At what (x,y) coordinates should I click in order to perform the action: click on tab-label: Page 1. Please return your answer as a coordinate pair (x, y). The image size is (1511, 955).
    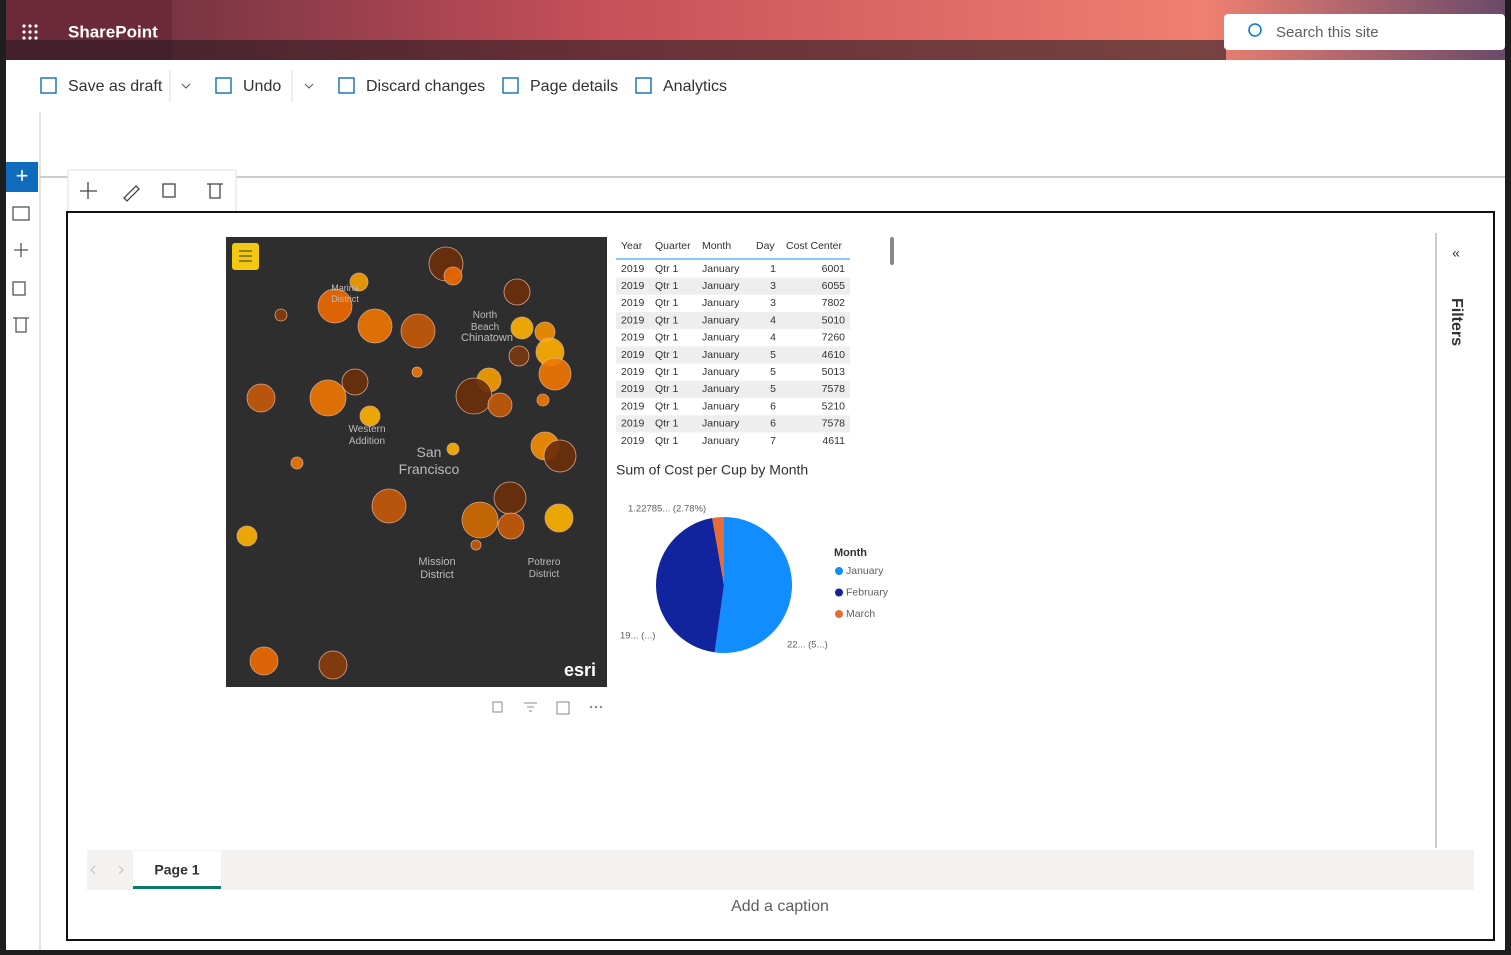
    Looking at the image, I should click on (176, 870).